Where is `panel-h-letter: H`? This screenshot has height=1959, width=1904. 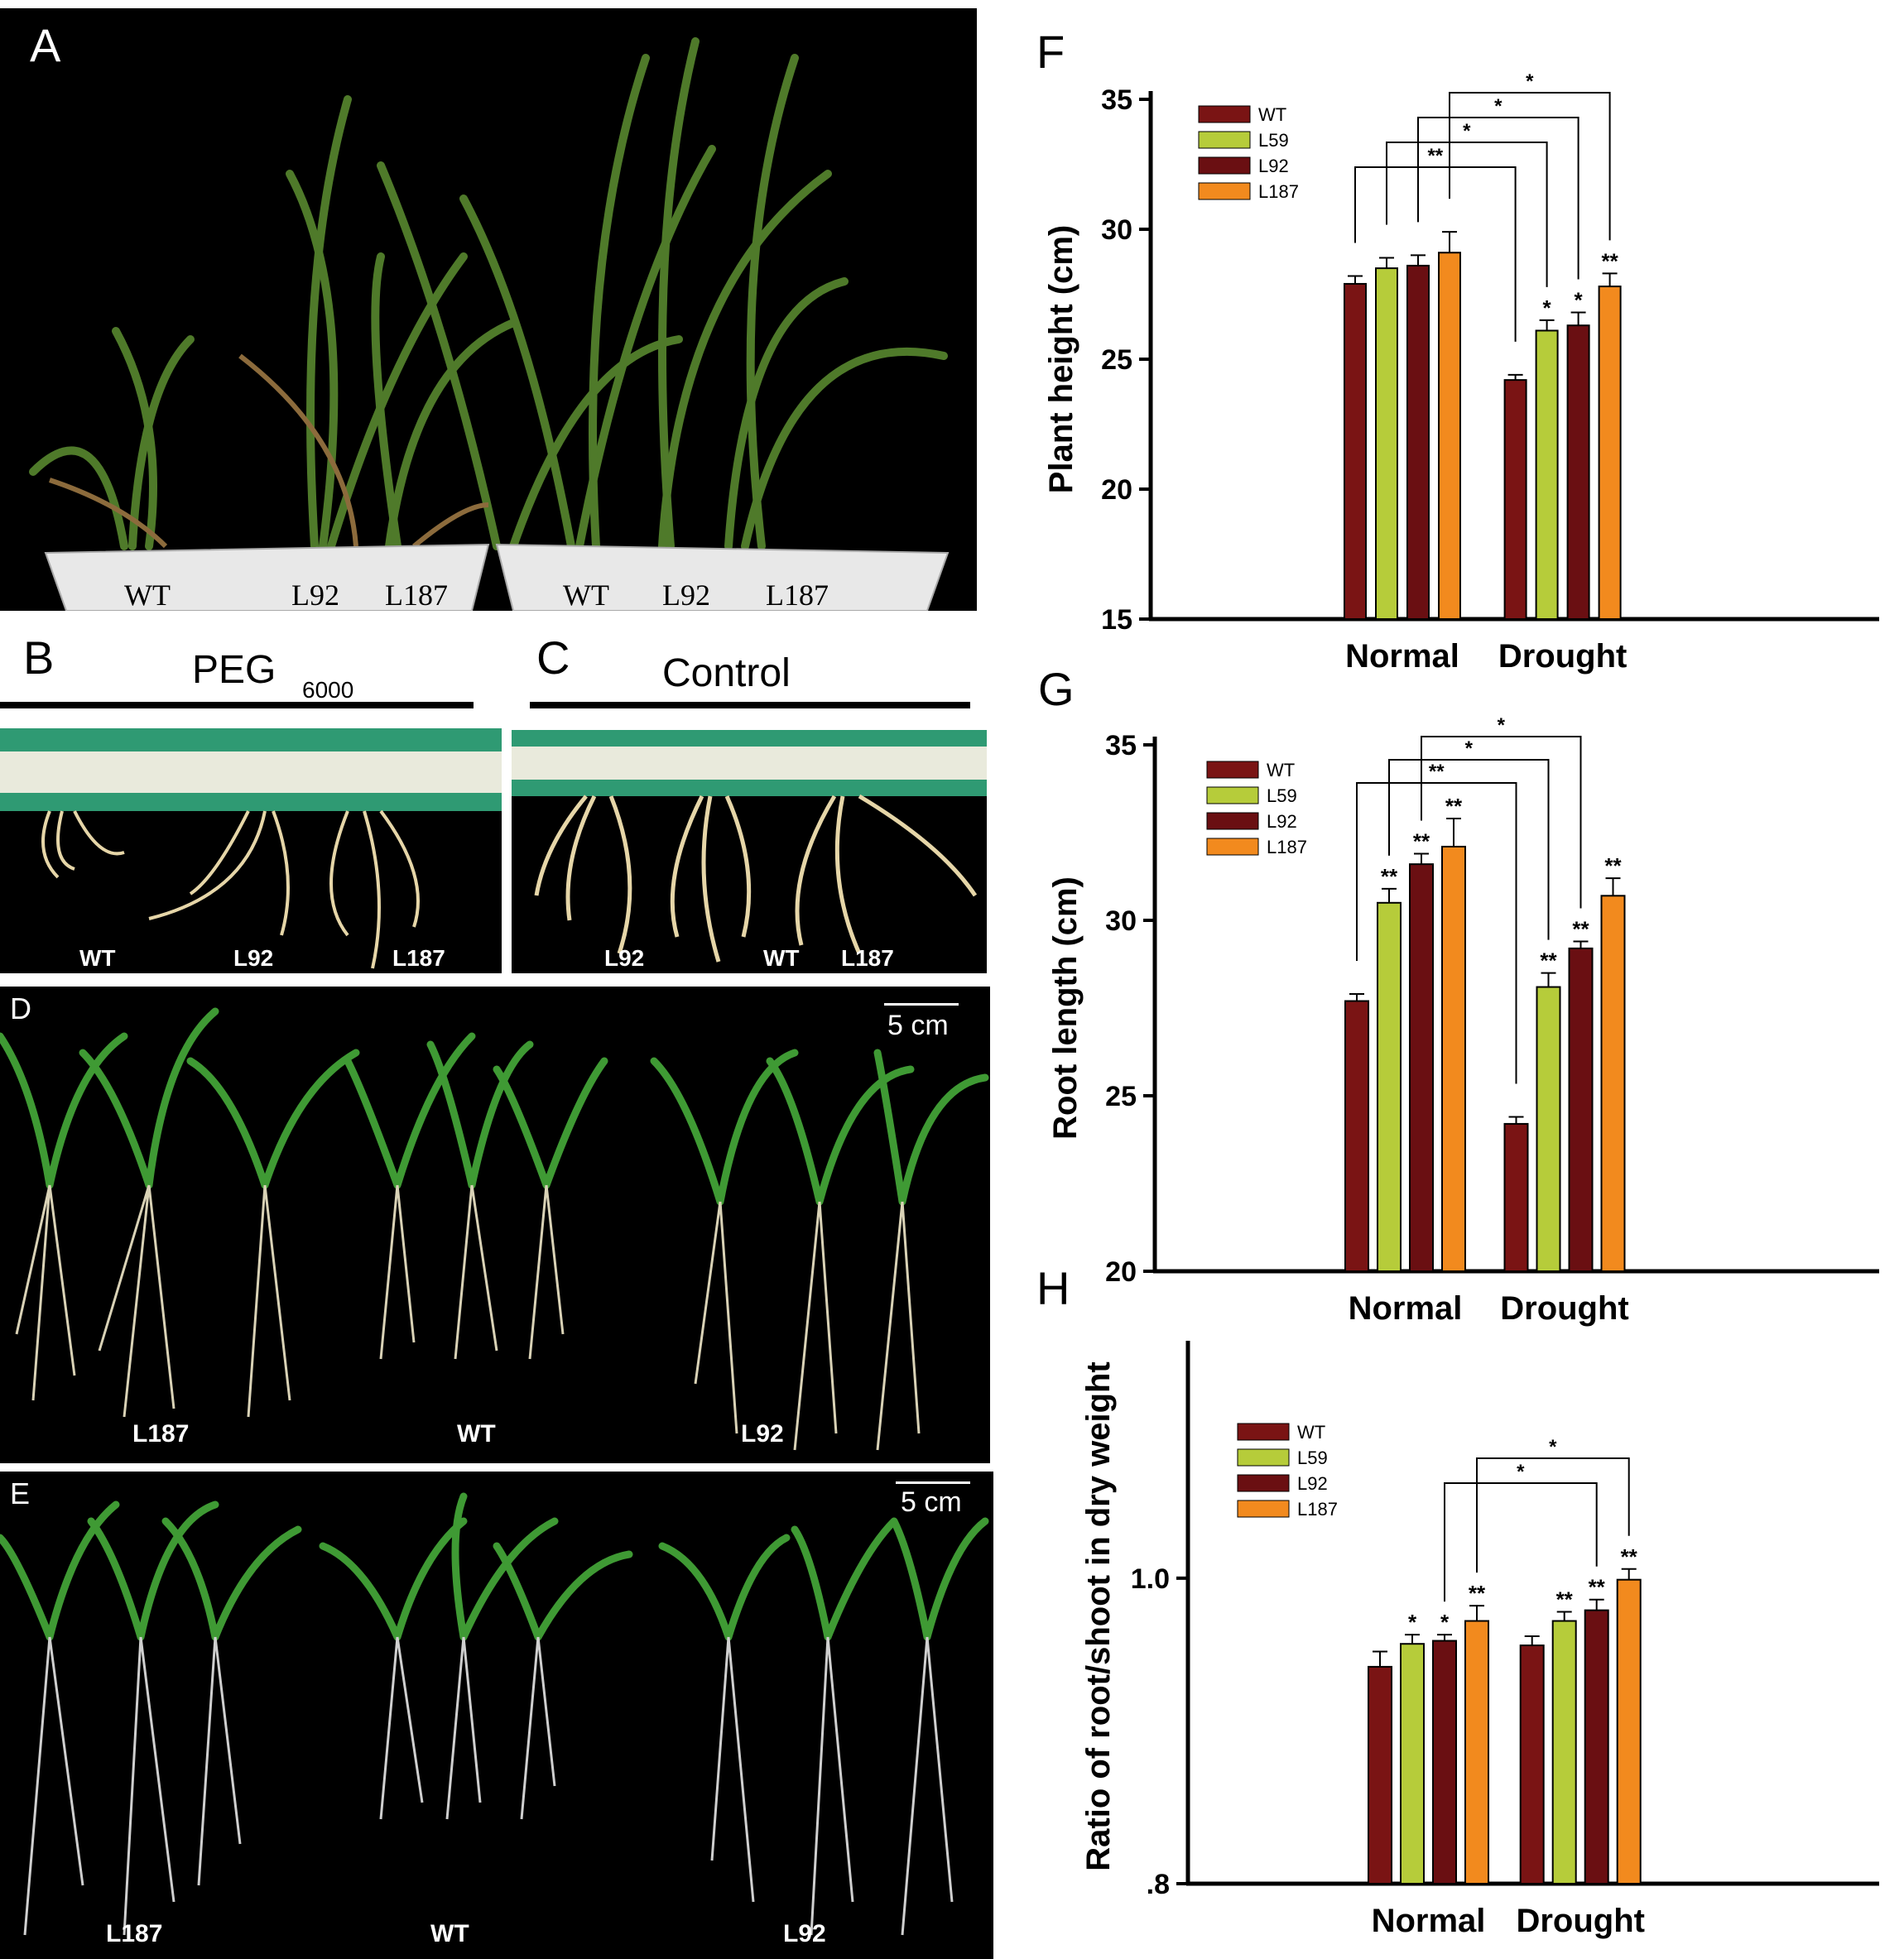
panel-h-letter: H is located at coordinates (1053, 1288).